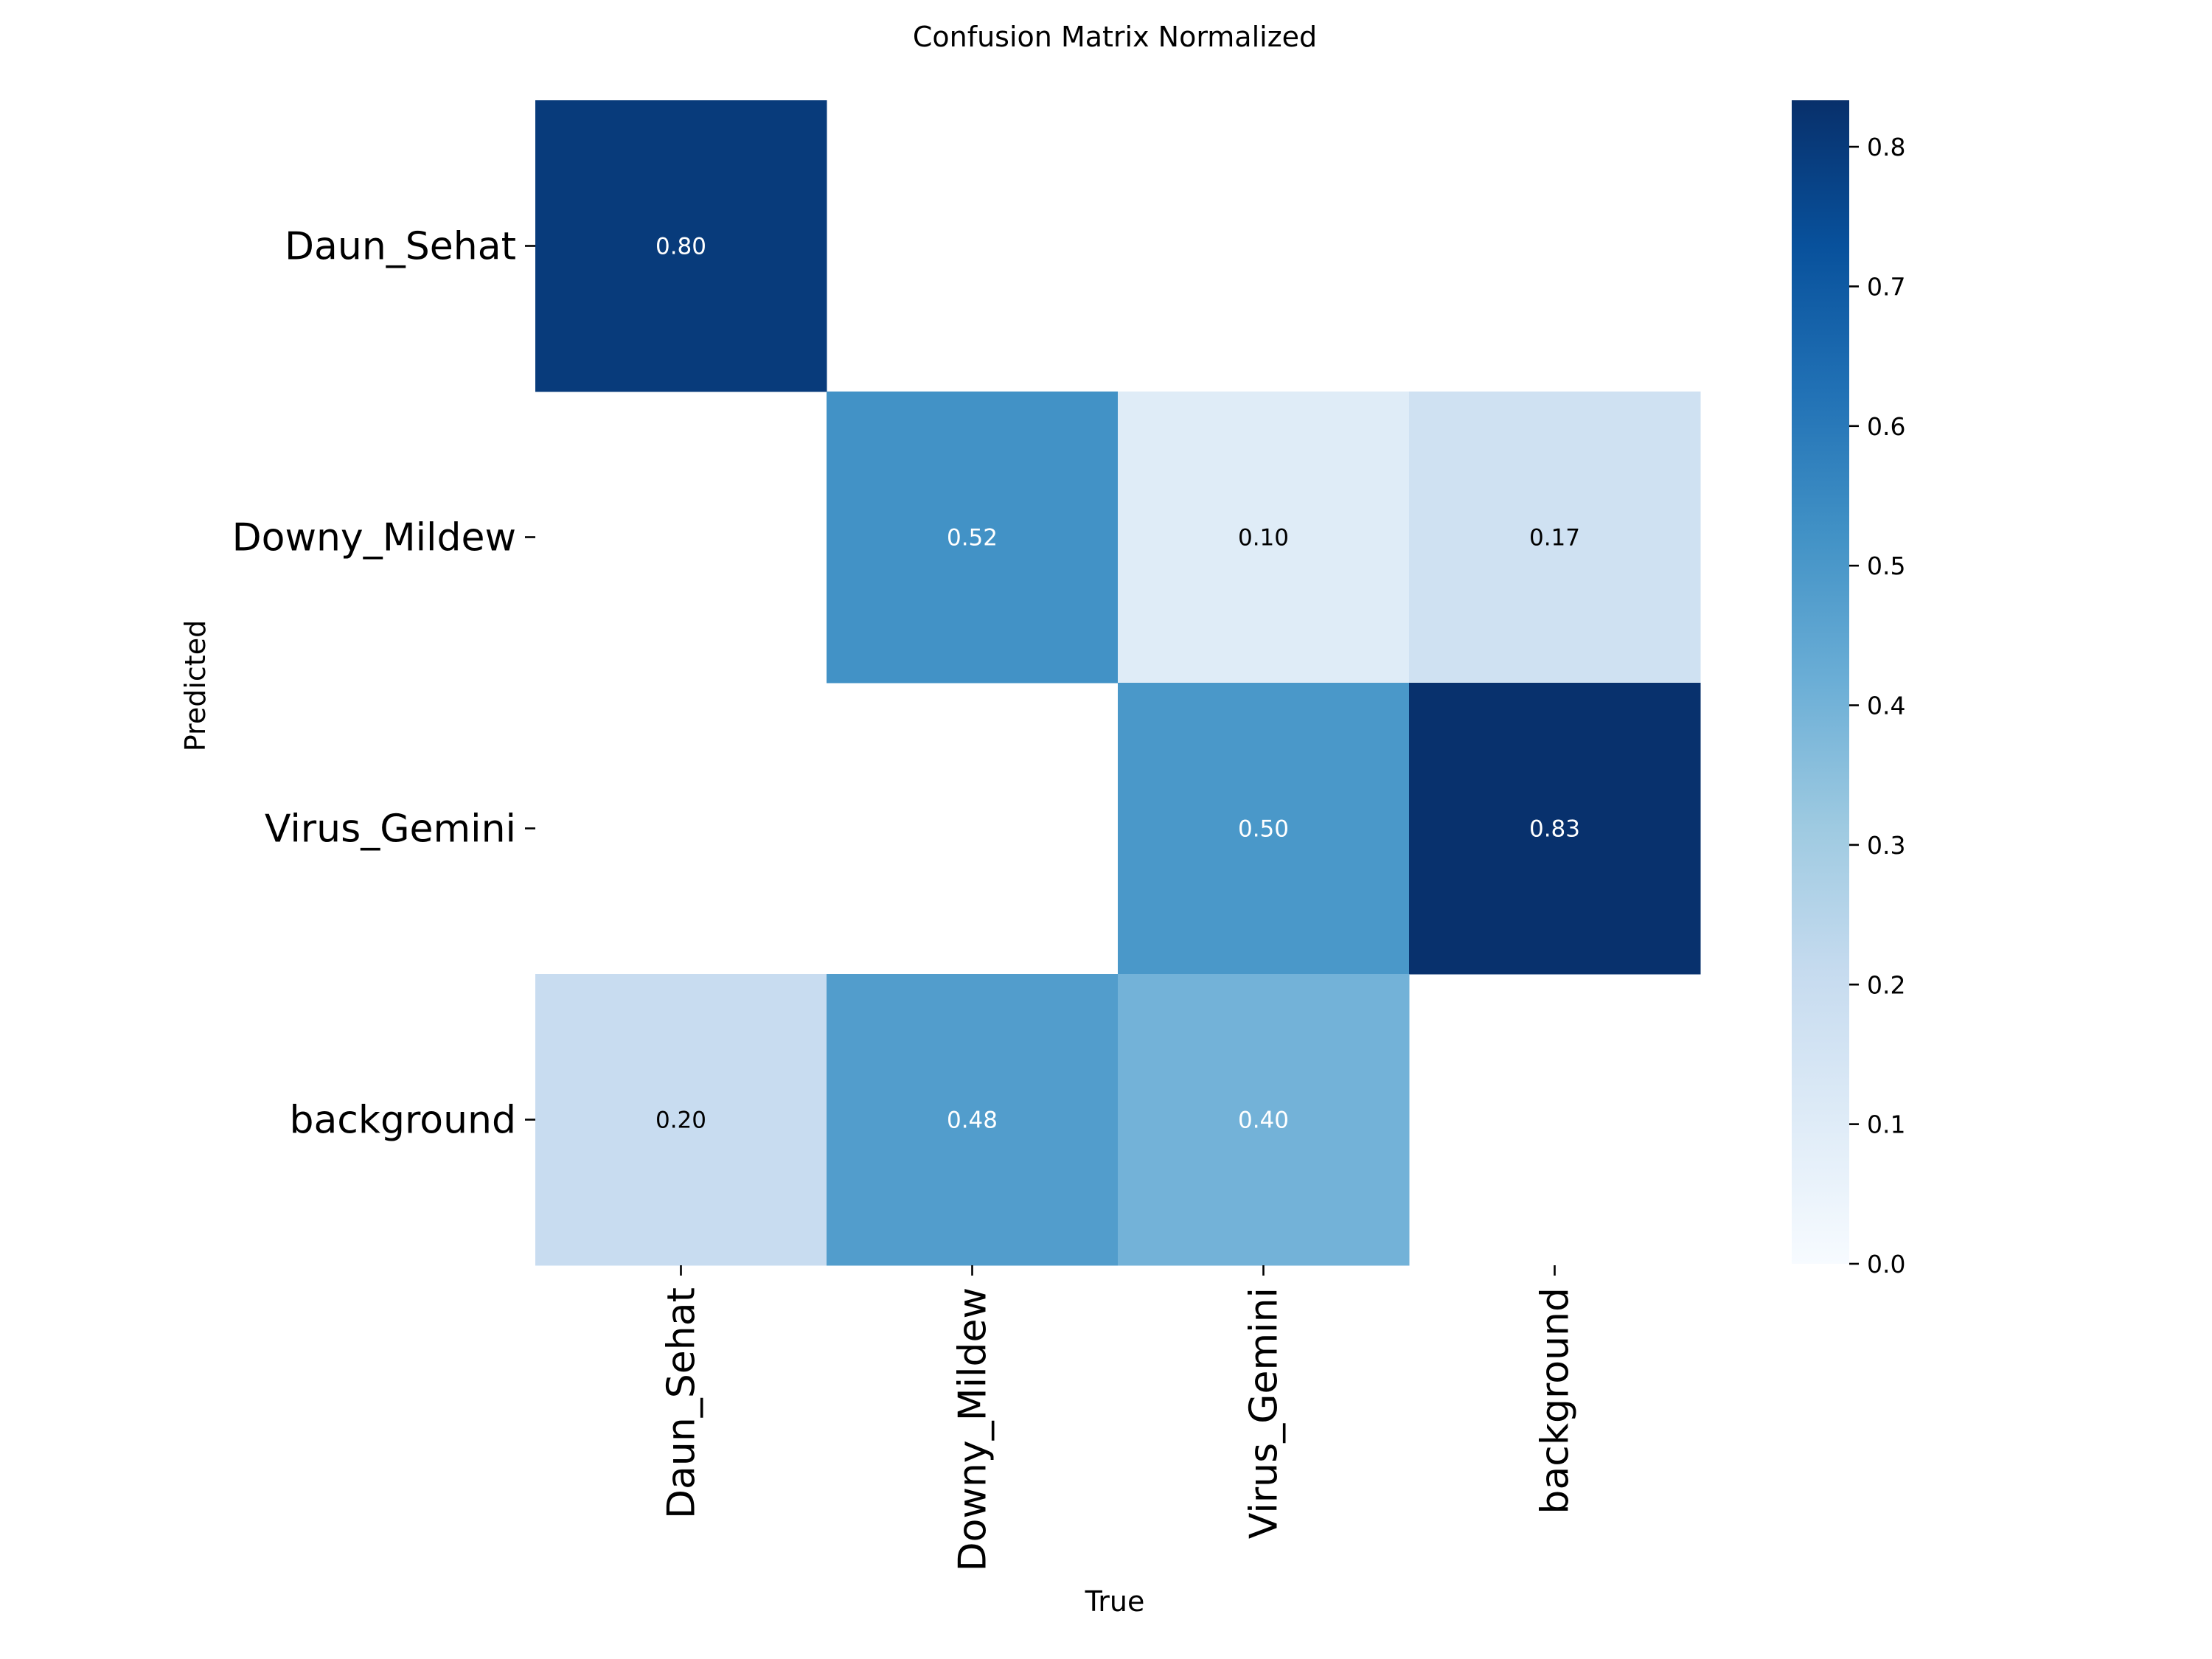 The height and width of the screenshot is (1659, 2212). Describe the element at coordinates (1886, 286) in the screenshot. I see `colorbar-tick-label: 0.7` at that location.